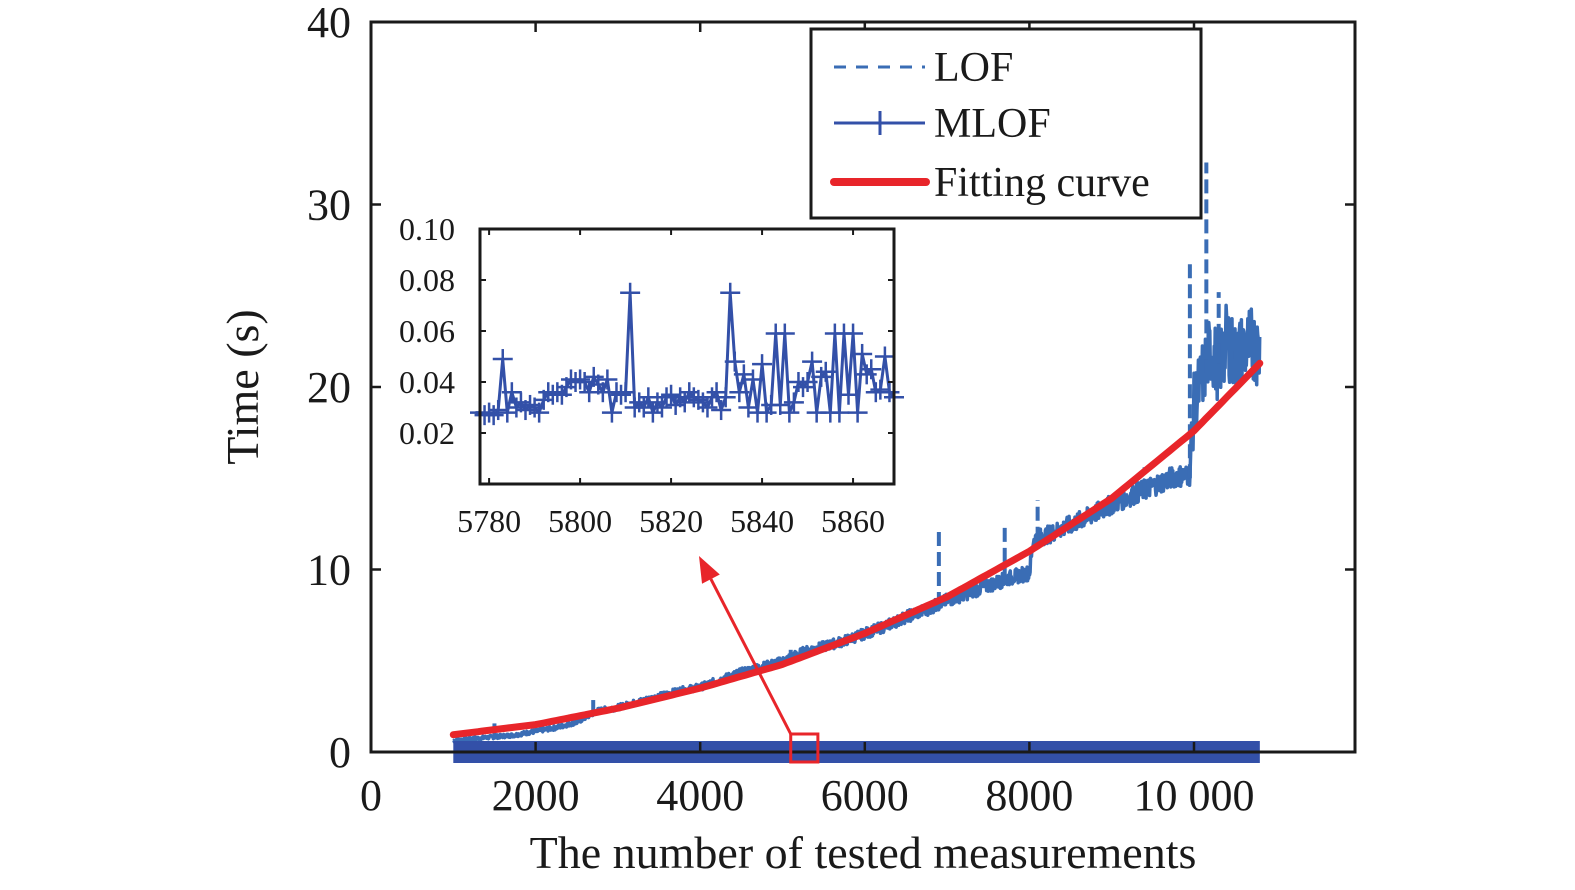  Describe the element at coordinates (992, 124) in the screenshot. I see `legend-label-mlof: MLOF` at that location.